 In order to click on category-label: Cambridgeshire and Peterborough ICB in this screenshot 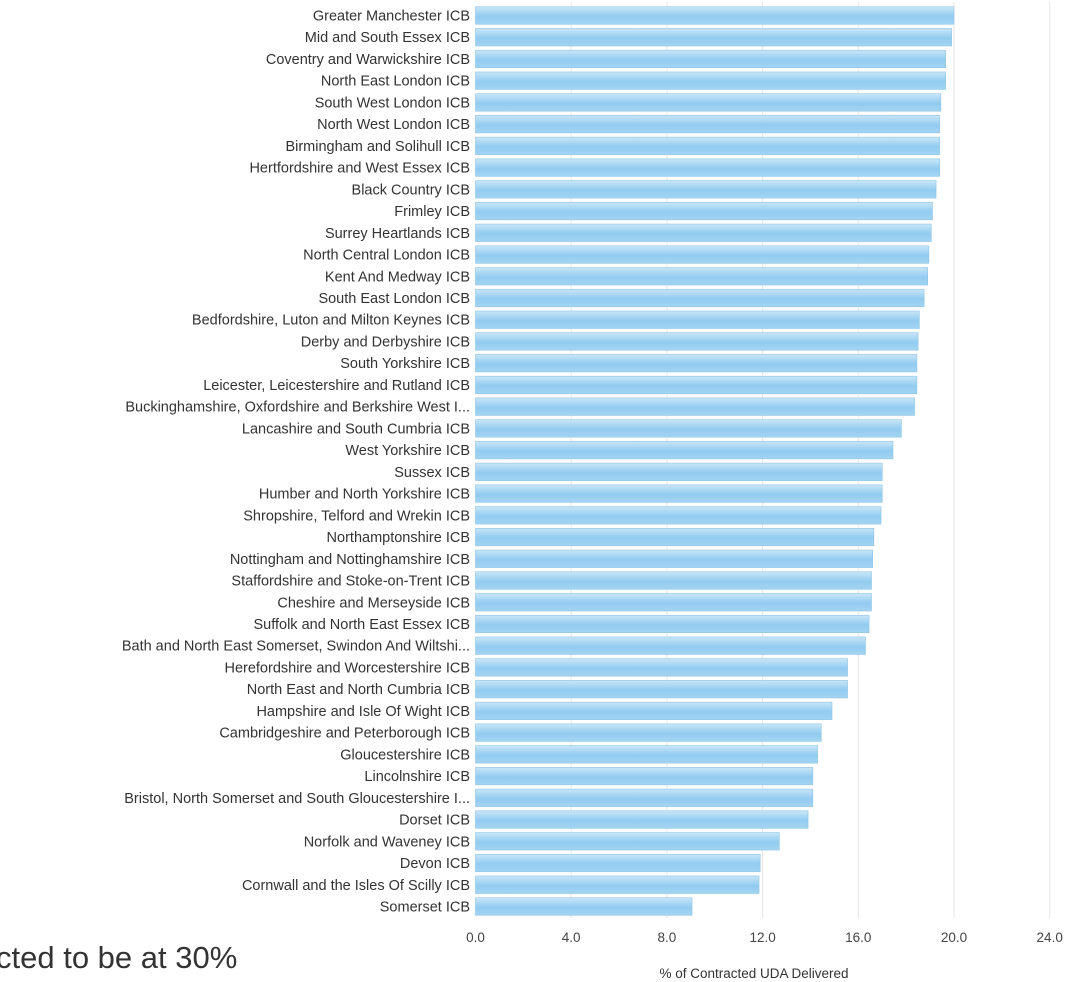, I will do `click(344, 734)`.